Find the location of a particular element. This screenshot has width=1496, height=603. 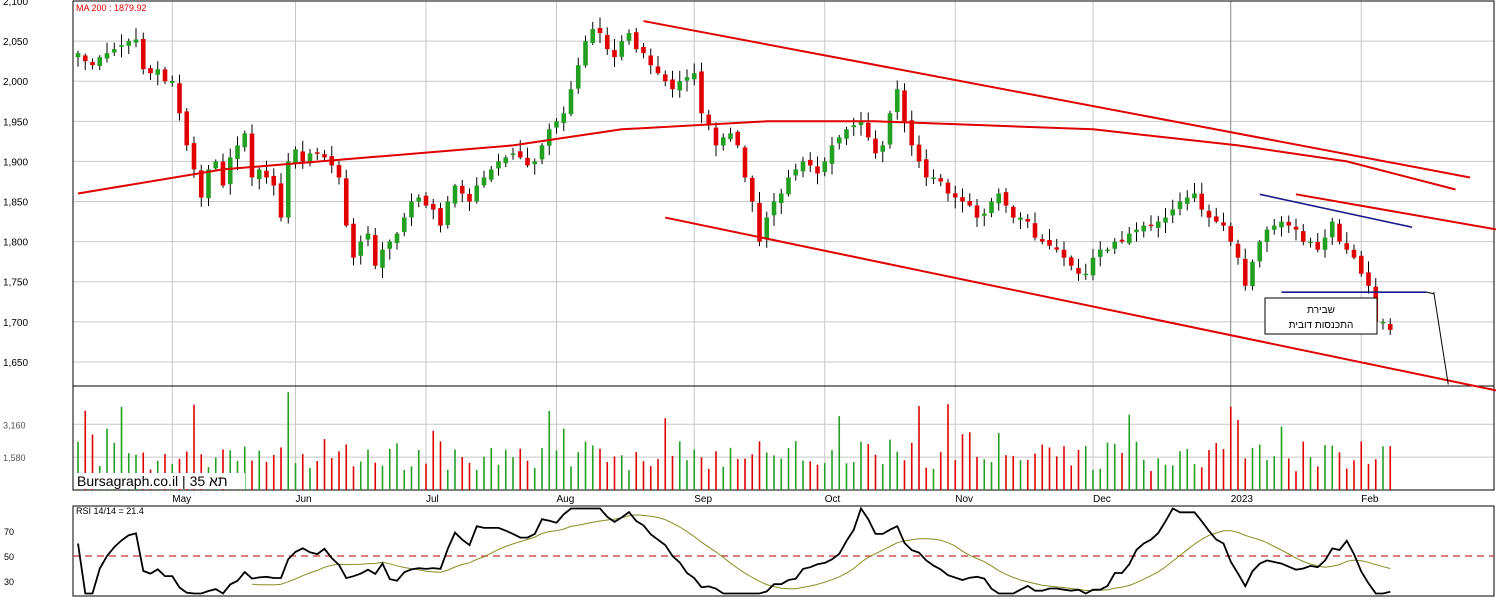

rsi-tick-label: 70 is located at coordinates (9, 532).